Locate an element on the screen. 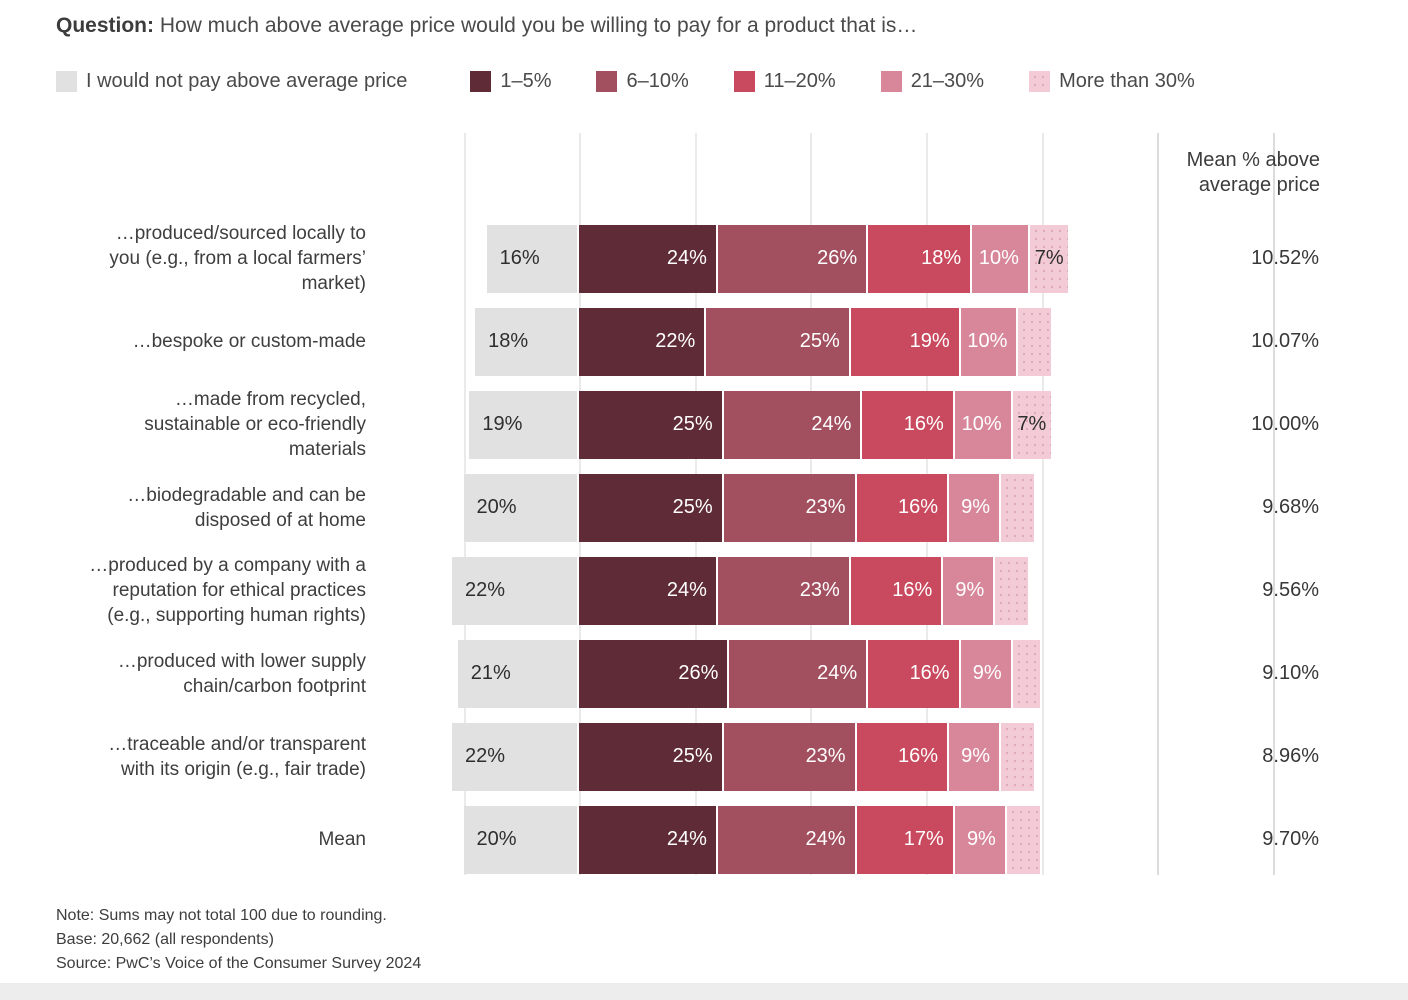 The height and width of the screenshot is (1000, 1408). mean-value: 8.96% is located at coordinates (1290, 756).